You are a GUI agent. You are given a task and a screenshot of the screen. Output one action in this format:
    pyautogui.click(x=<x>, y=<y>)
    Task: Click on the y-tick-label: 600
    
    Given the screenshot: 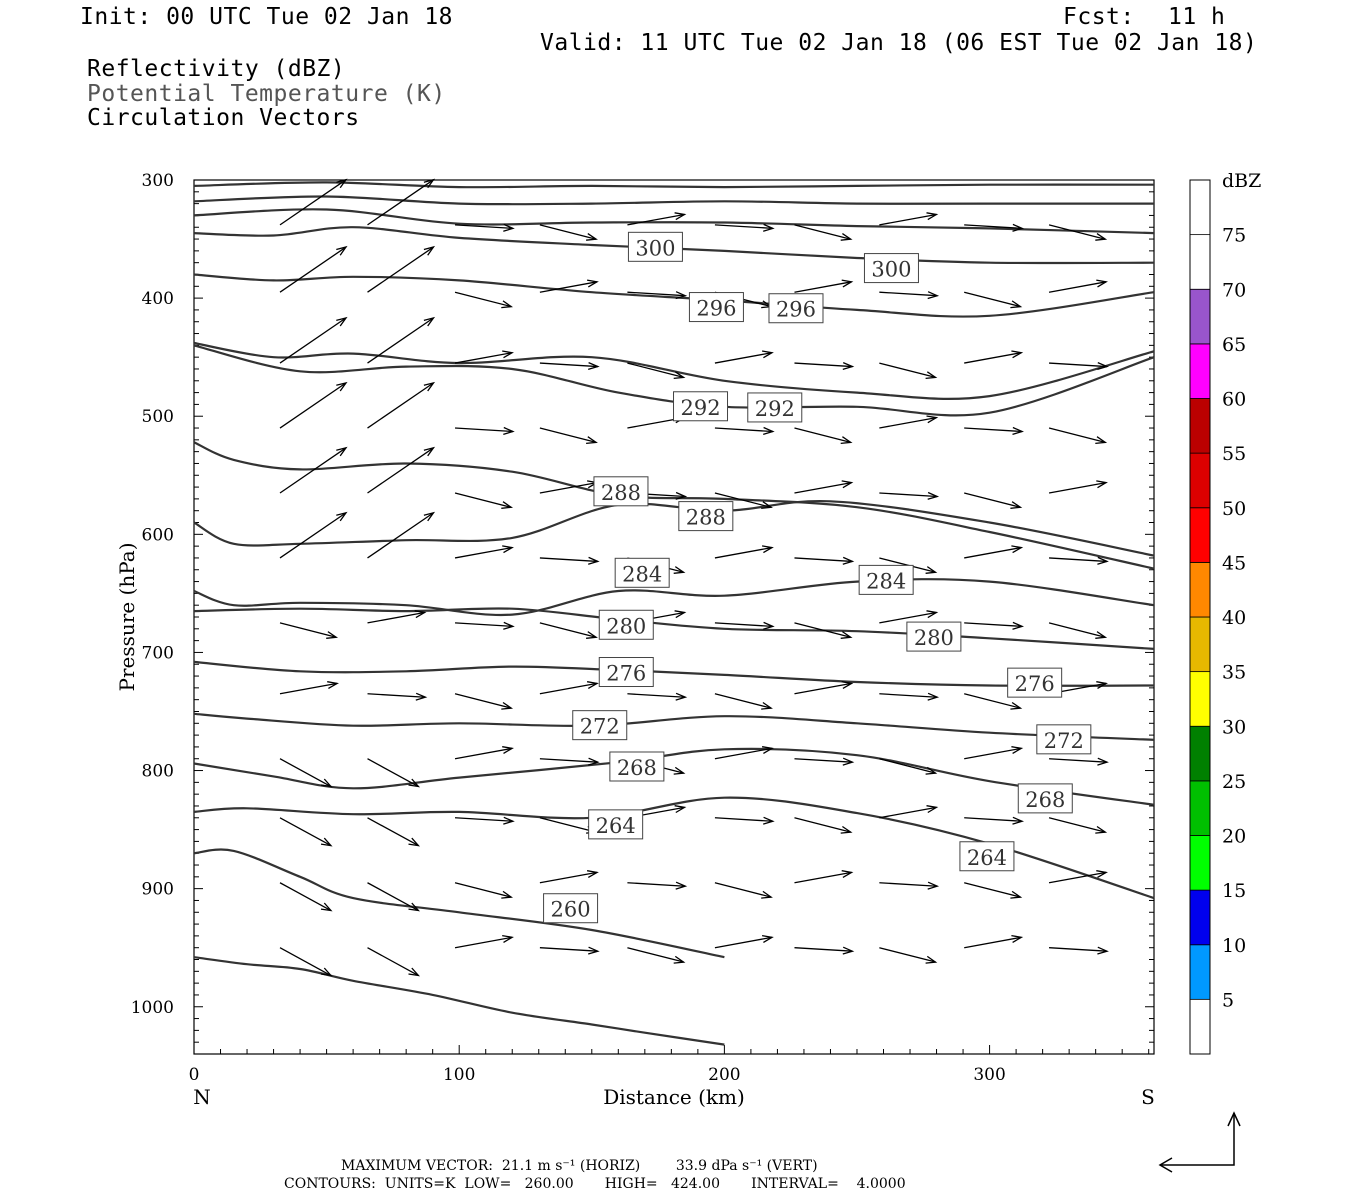 What is the action you would take?
    pyautogui.click(x=158, y=535)
    